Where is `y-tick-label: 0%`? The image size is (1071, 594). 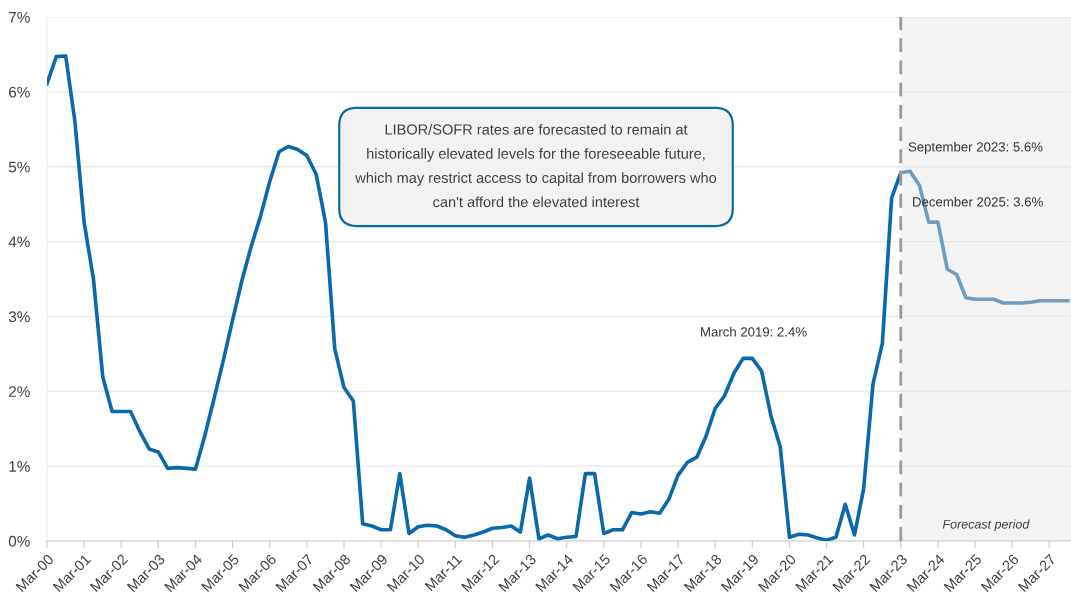
y-tick-label: 0% is located at coordinates (19, 541).